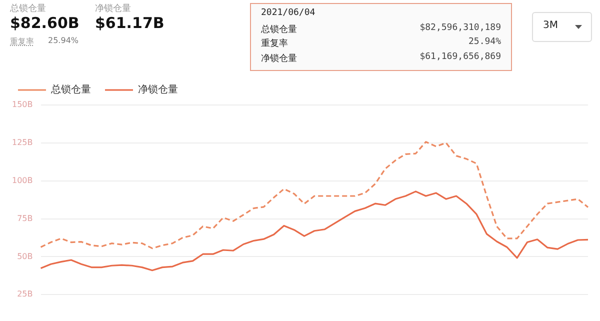 This screenshot has height=321, width=600. I want to click on text: $61,169,656,869, so click(460, 57).